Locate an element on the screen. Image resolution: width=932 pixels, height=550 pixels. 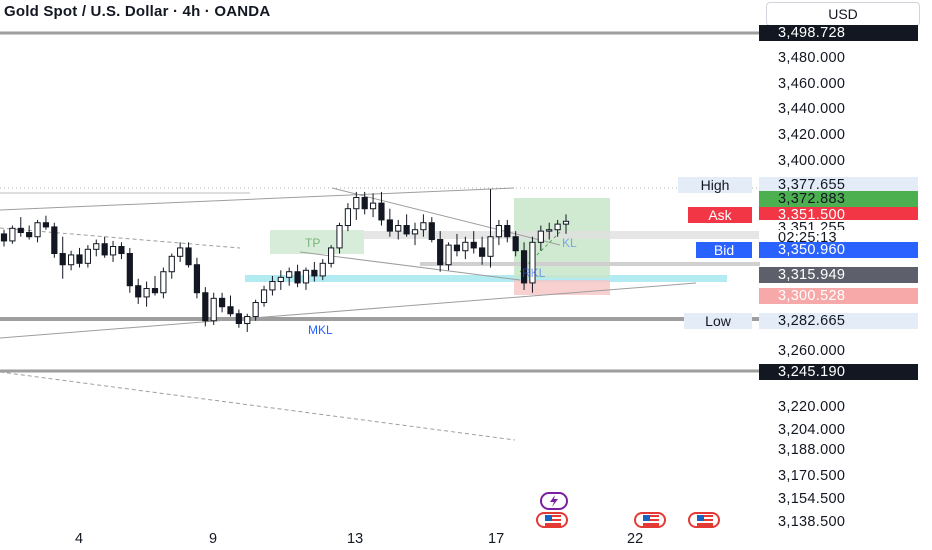
ascending-support-line is located at coordinates (348, 310).